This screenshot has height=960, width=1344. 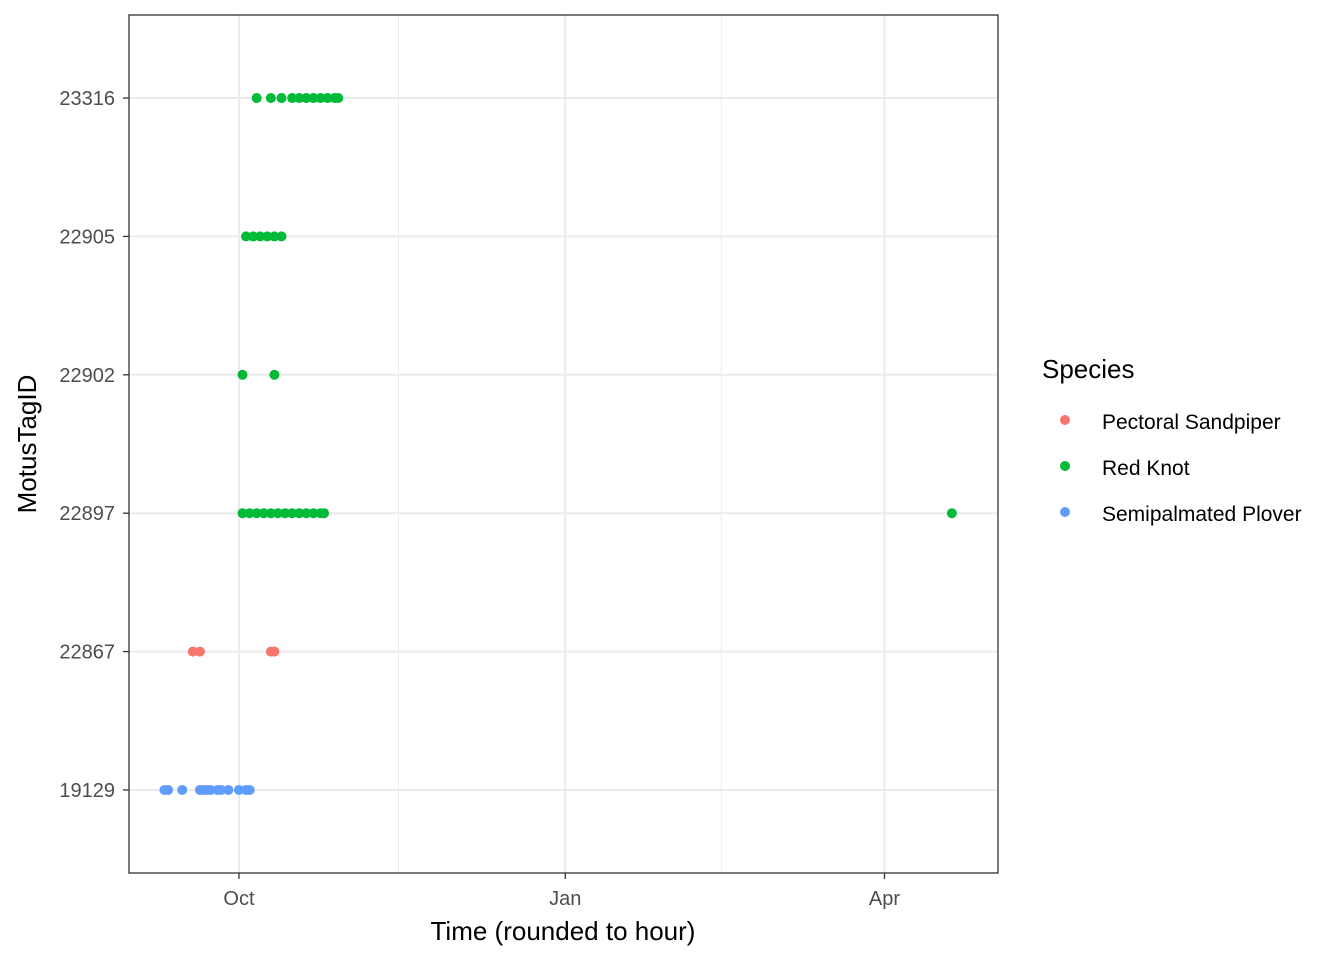 What do you see at coordinates (1191, 422) in the screenshot?
I see `legend-label: Pectoral Sandpiper` at bounding box center [1191, 422].